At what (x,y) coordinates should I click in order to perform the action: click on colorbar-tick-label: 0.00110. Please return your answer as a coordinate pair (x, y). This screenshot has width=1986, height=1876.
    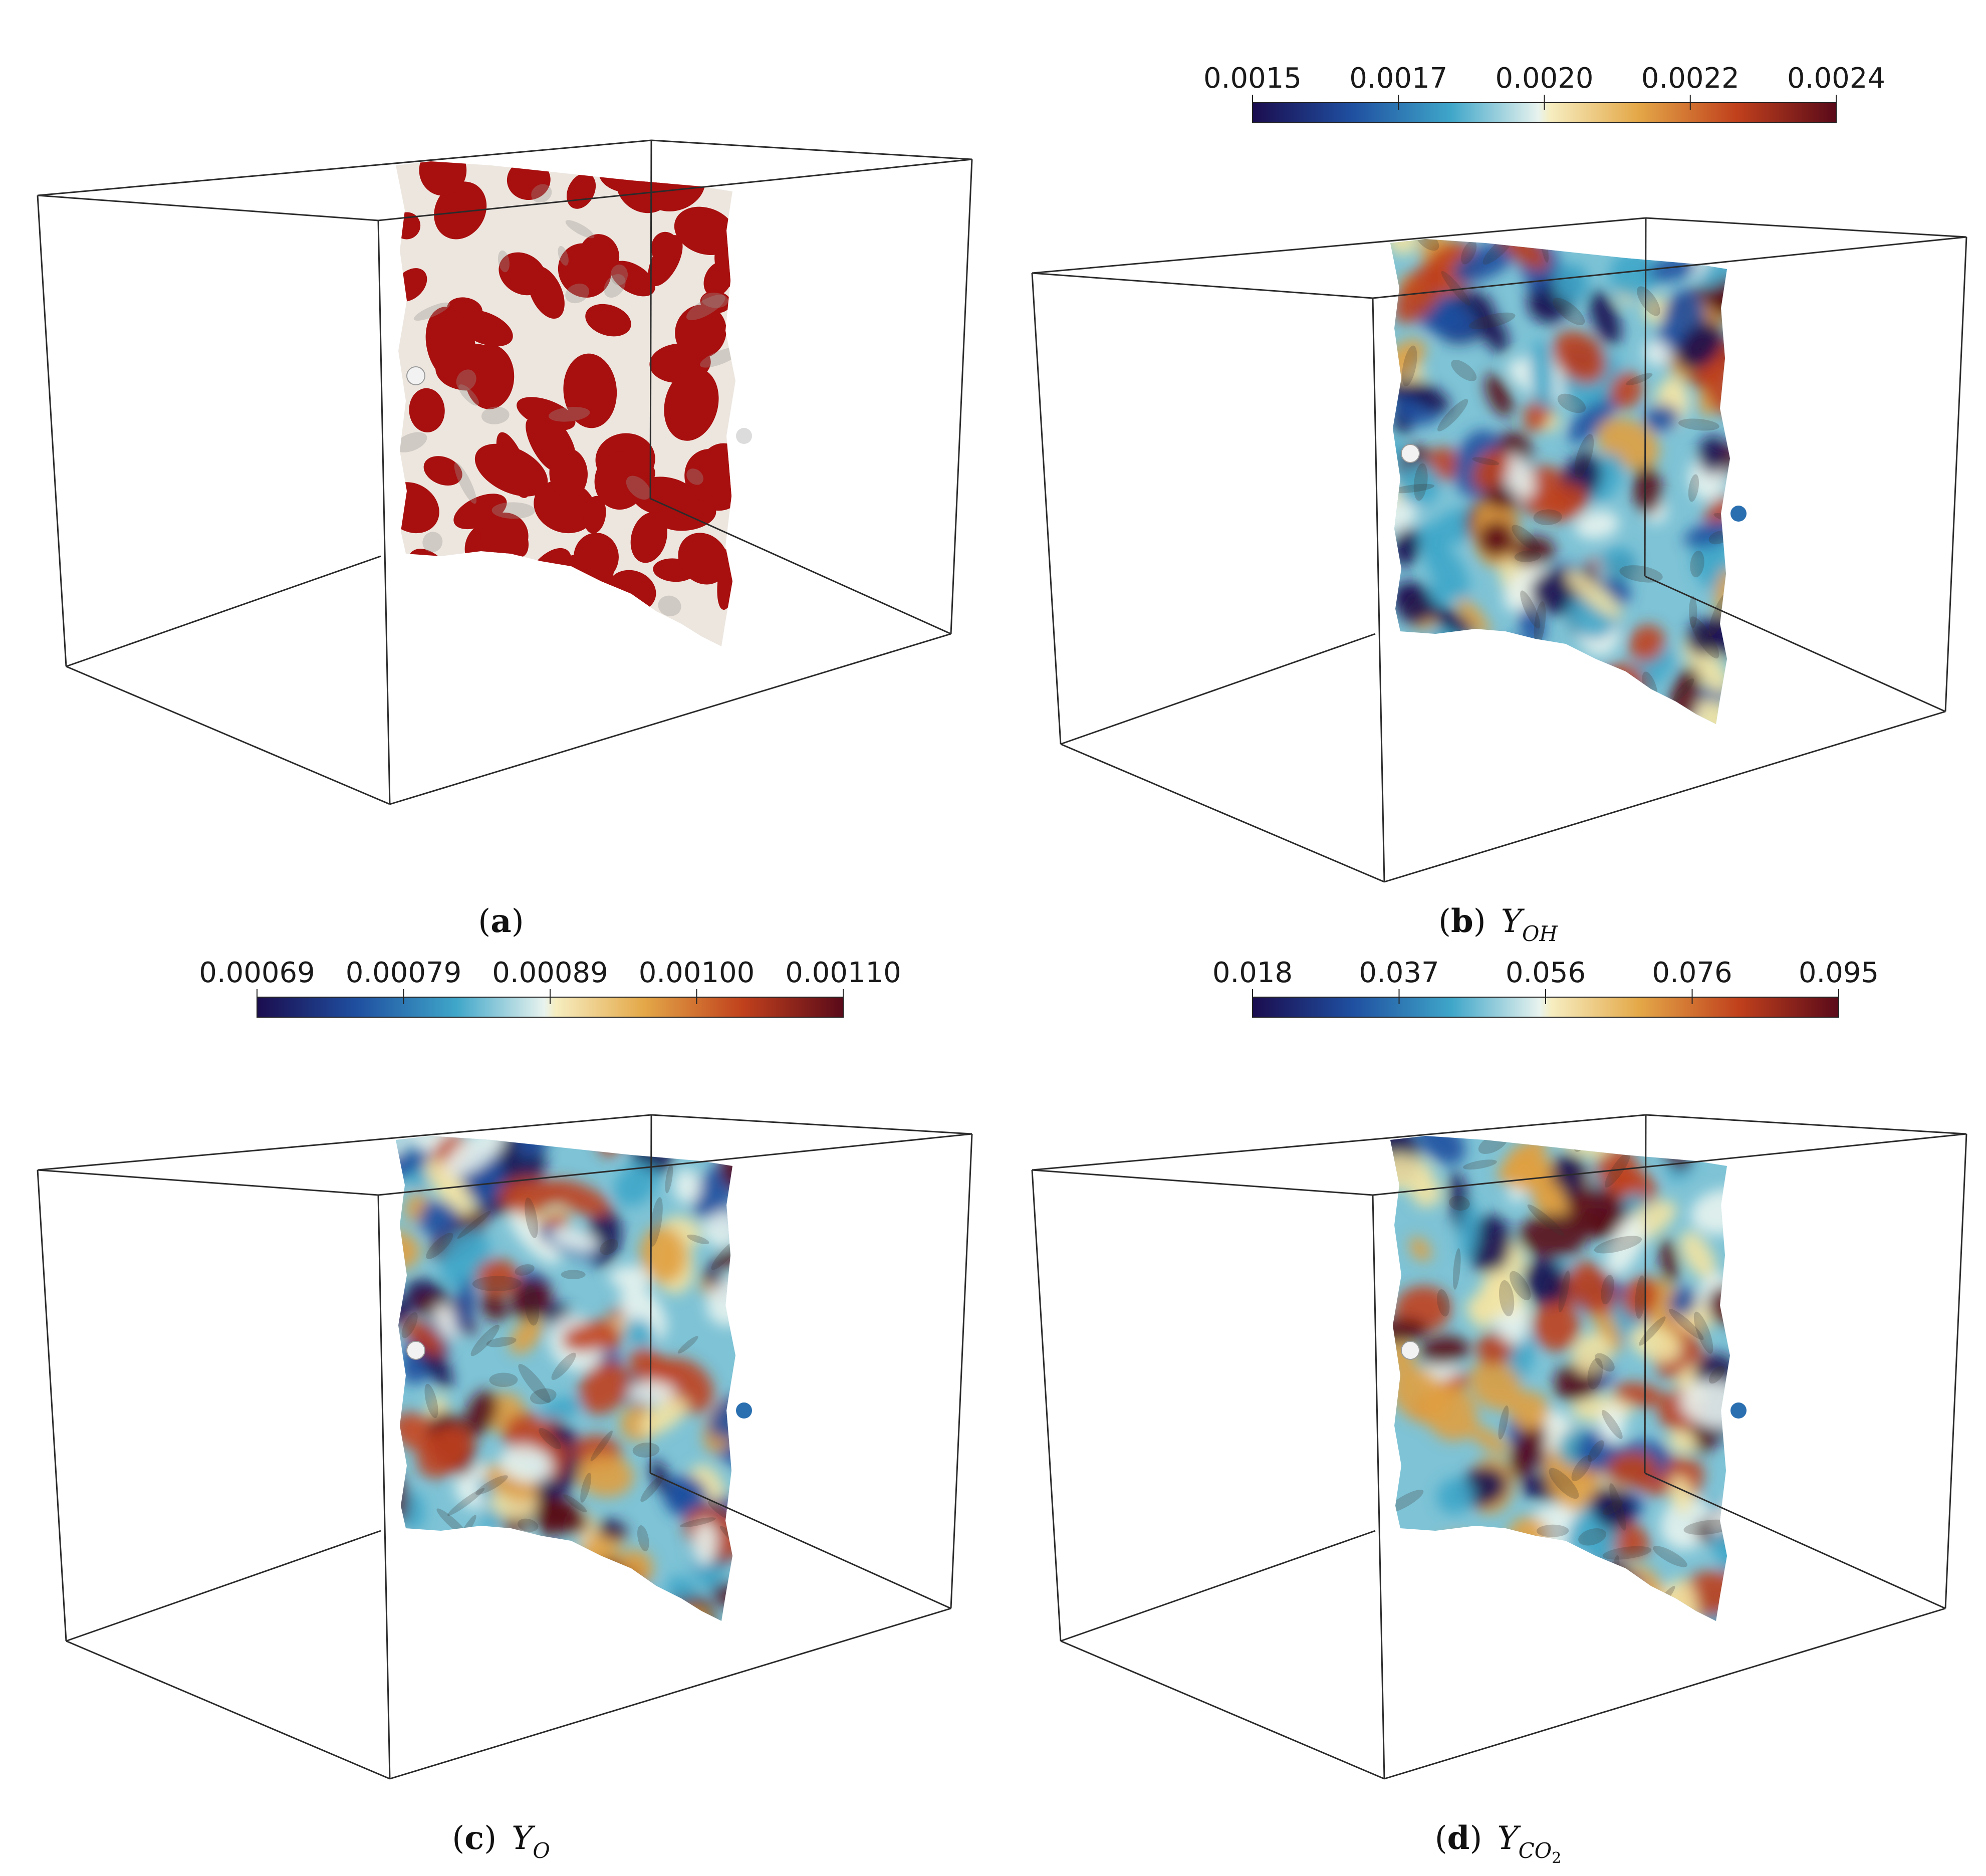
    Looking at the image, I should click on (843, 973).